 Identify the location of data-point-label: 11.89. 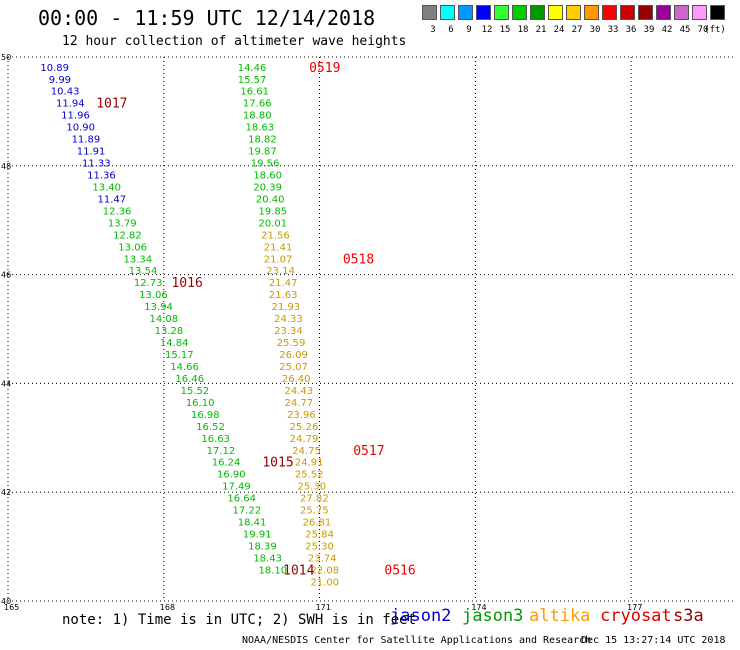
(86, 140).